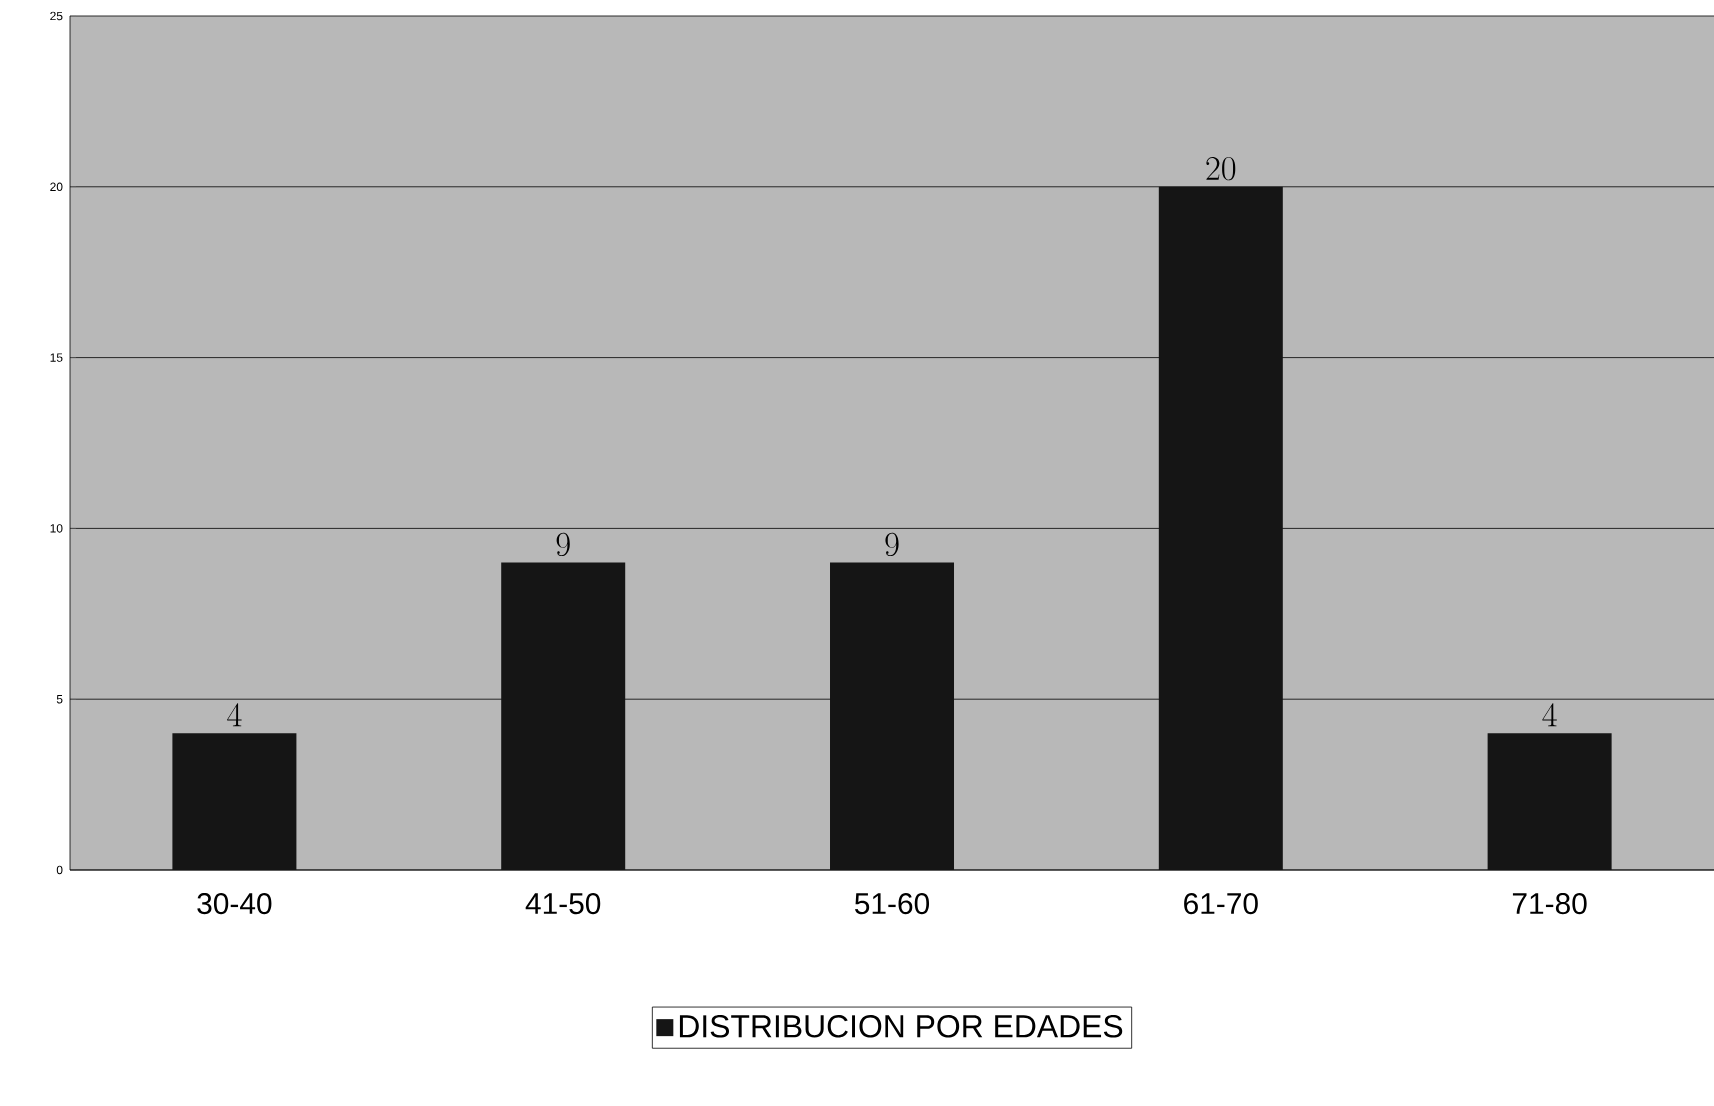 The width and height of the screenshot is (1714, 1106). I want to click on x-tick-label: 41-50, so click(563, 903).